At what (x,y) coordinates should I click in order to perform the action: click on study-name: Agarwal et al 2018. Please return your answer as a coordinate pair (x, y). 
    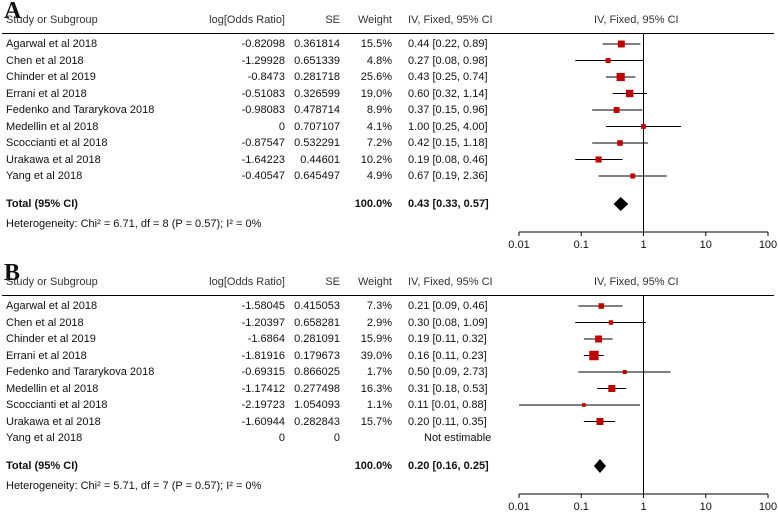
    Looking at the image, I should click on (52, 306).